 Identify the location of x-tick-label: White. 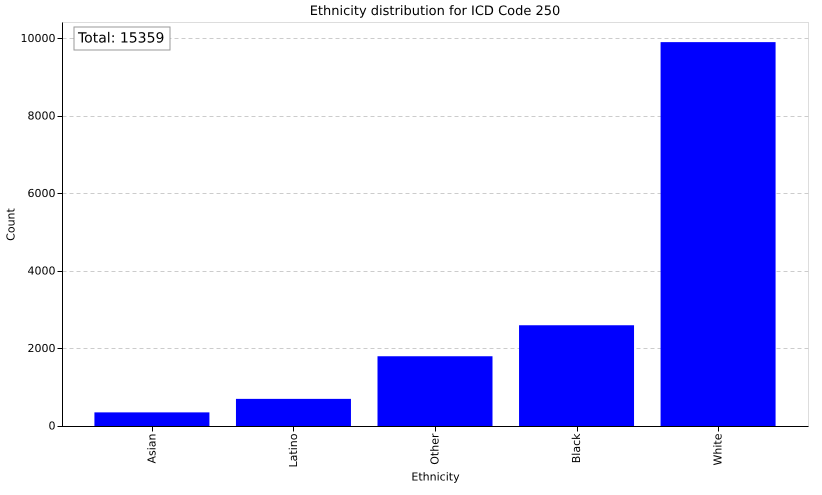
(718, 449).